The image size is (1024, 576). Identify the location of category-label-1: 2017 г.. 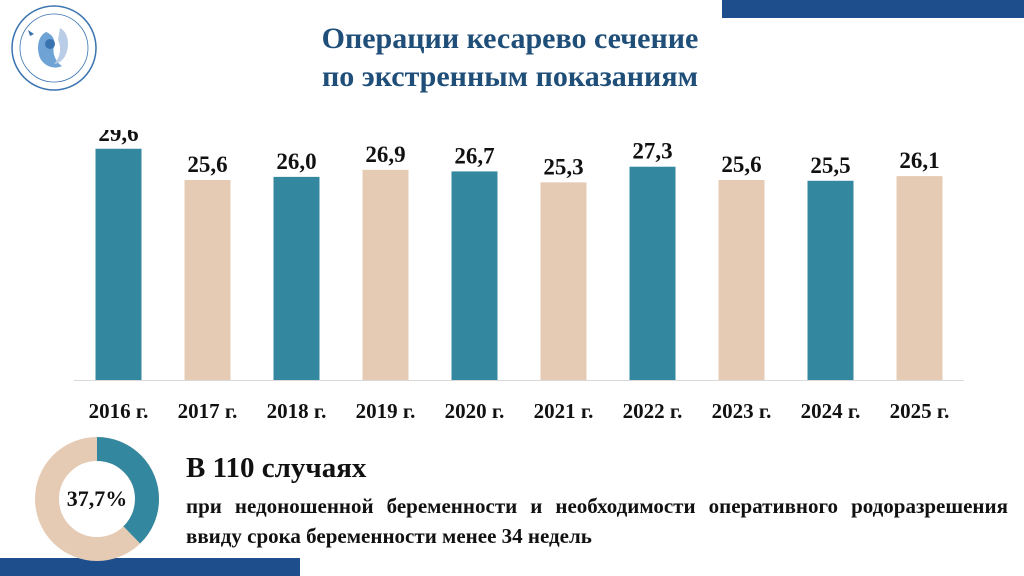
(208, 411).